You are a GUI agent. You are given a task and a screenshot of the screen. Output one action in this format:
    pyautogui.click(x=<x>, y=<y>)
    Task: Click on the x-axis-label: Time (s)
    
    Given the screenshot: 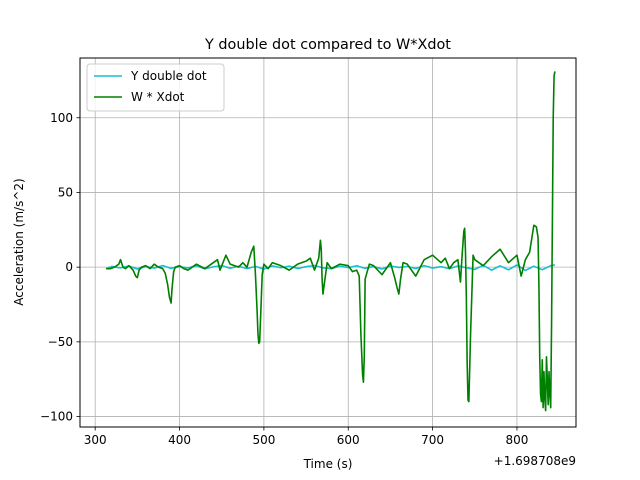 What is the action you would take?
    pyautogui.click(x=328, y=464)
    